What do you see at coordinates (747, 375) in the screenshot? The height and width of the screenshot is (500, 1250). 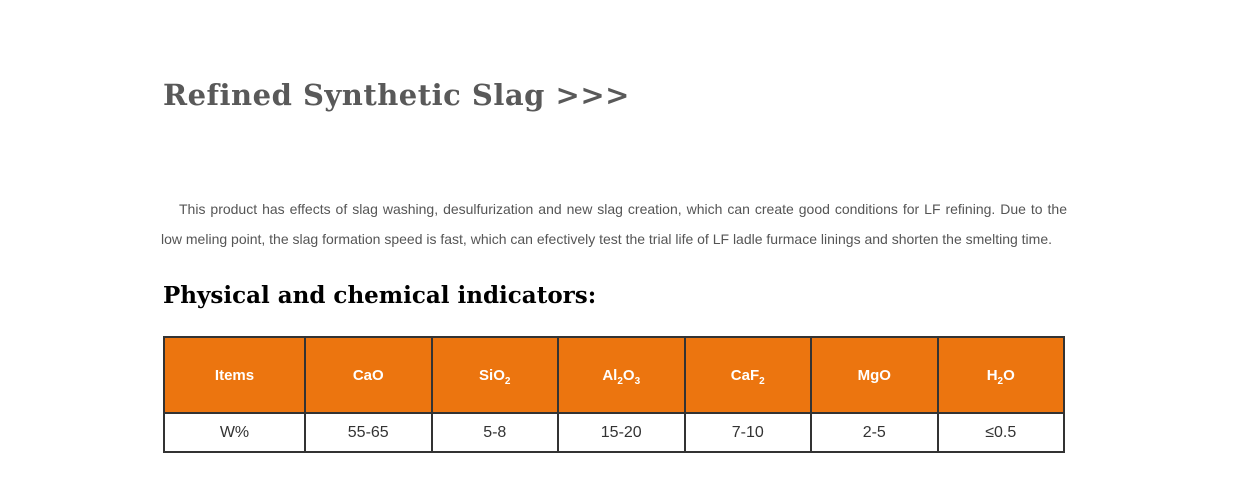 I see `table-header-cell: CaF2` at bounding box center [747, 375].